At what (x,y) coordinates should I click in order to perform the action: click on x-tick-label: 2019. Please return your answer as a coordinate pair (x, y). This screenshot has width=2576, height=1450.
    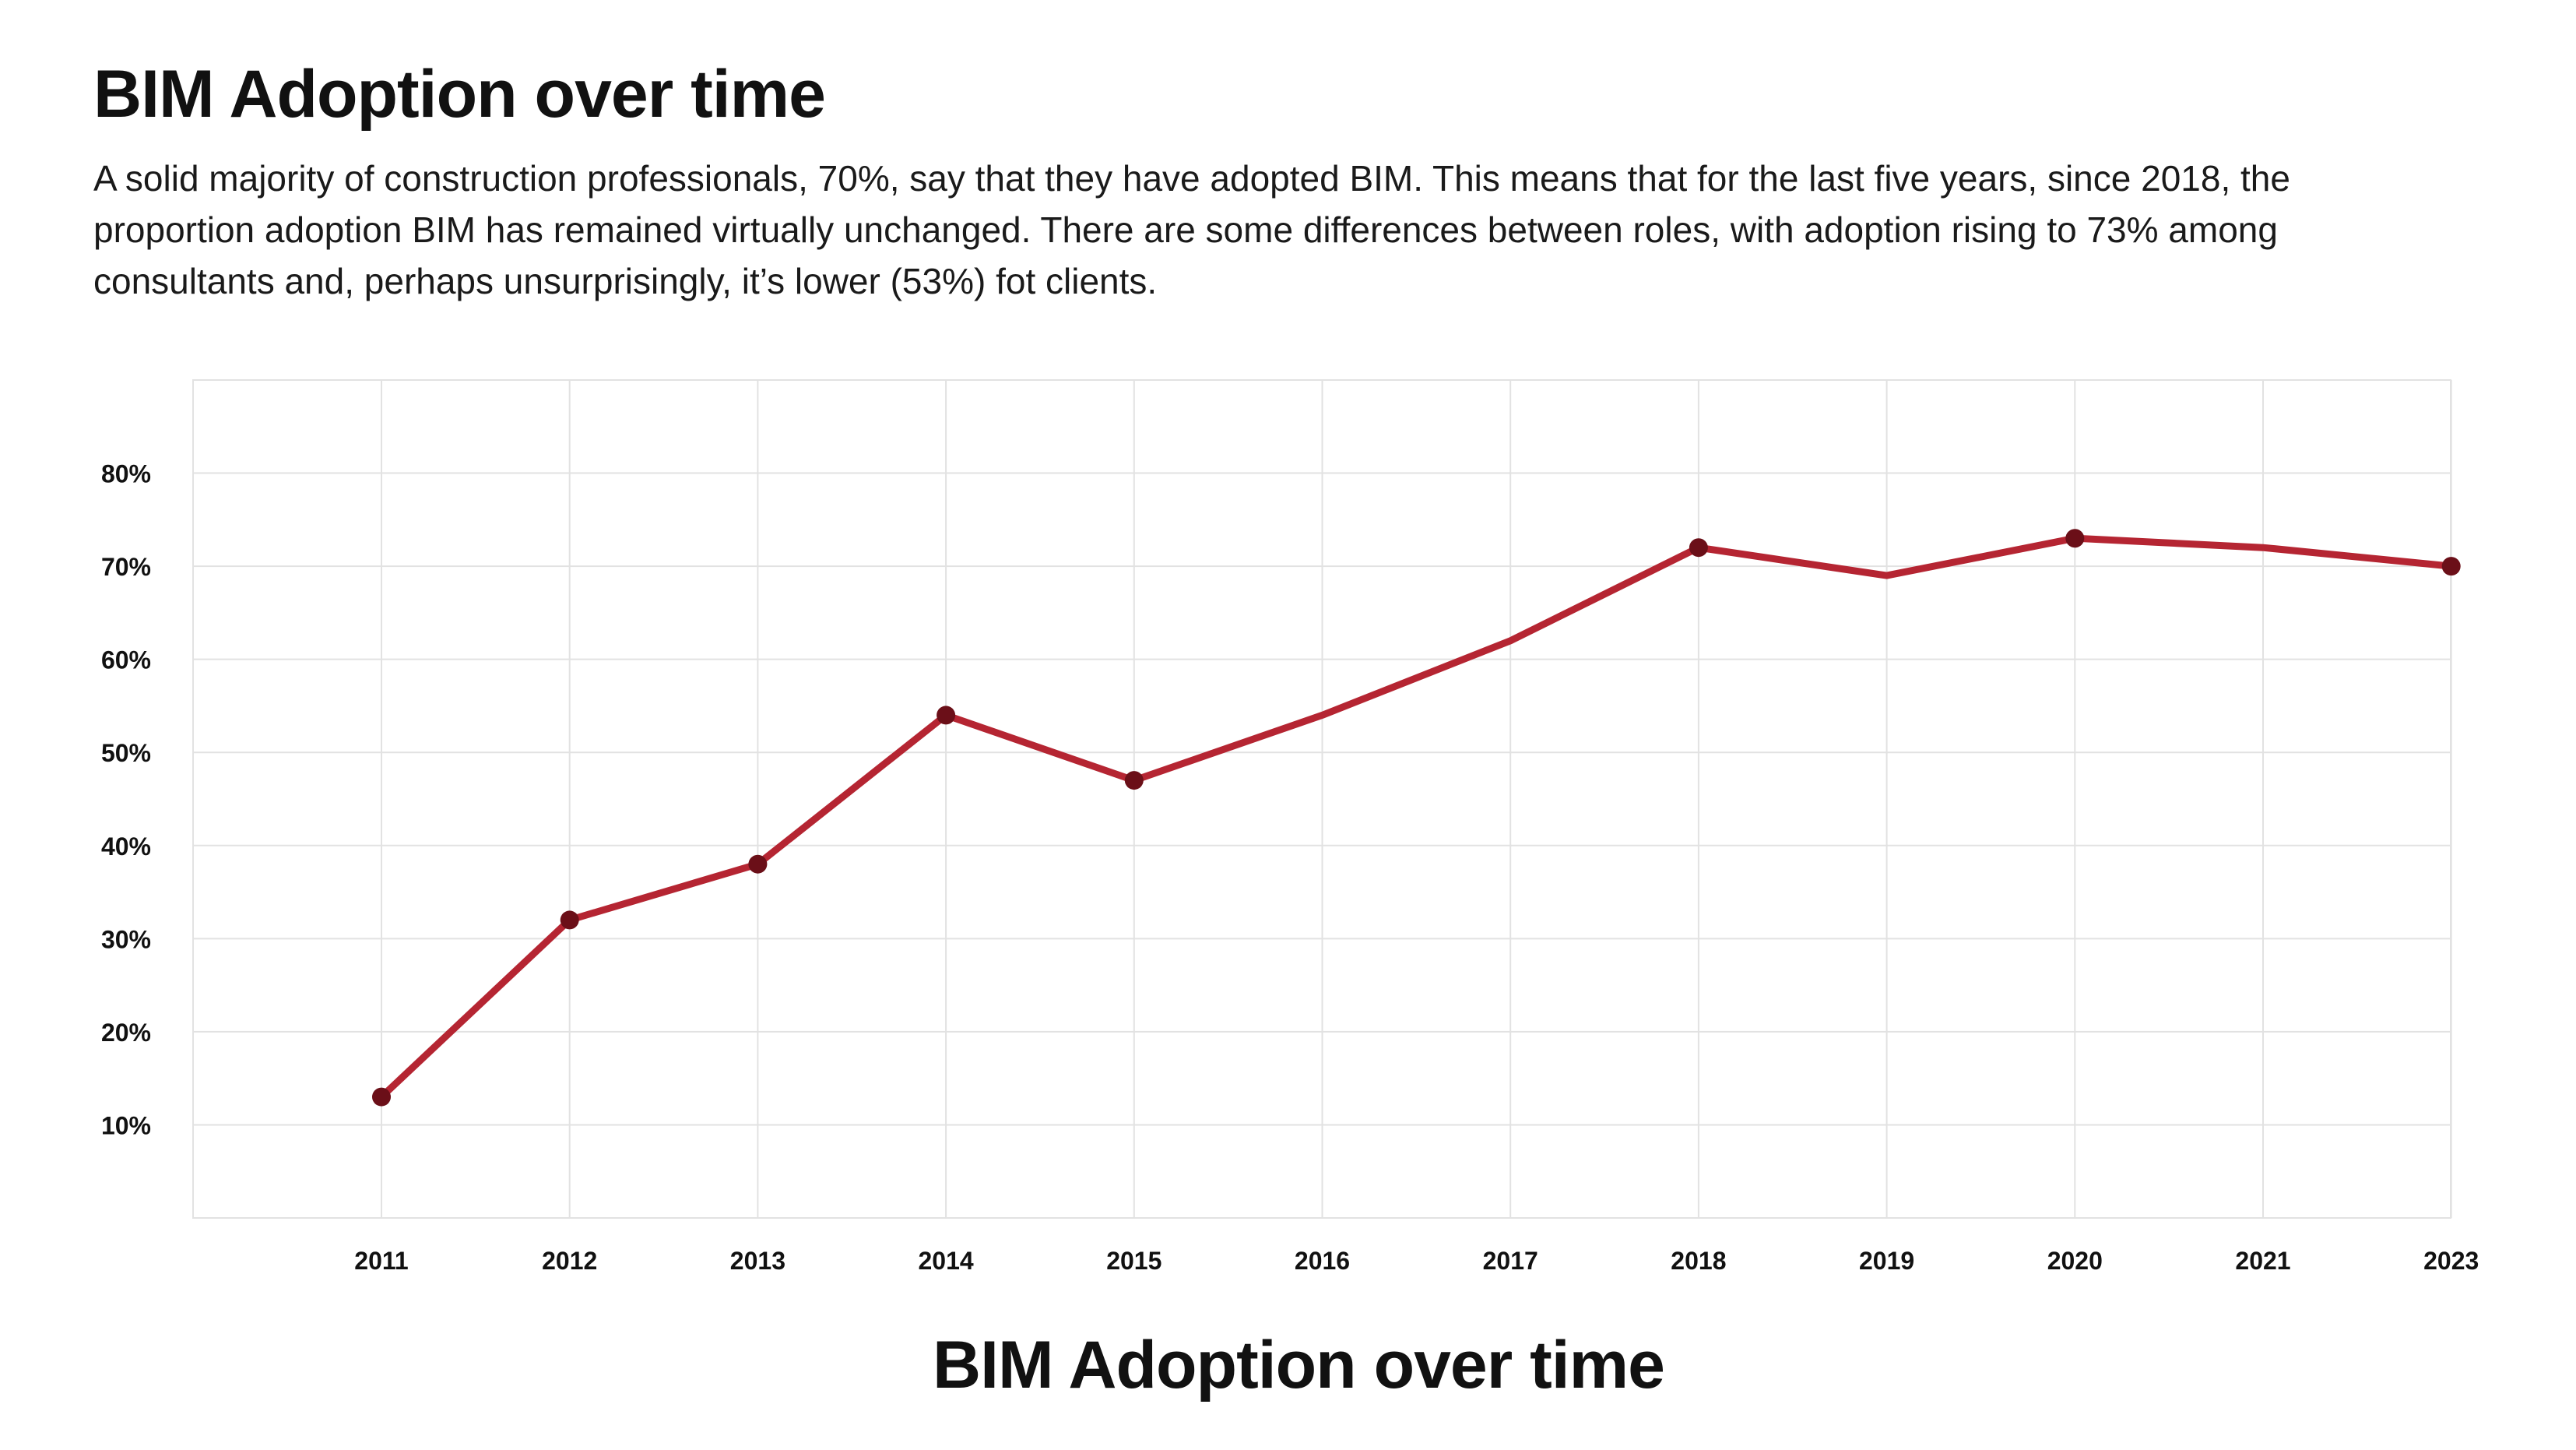
    Looking at the image, I should click on (1887, 1261).